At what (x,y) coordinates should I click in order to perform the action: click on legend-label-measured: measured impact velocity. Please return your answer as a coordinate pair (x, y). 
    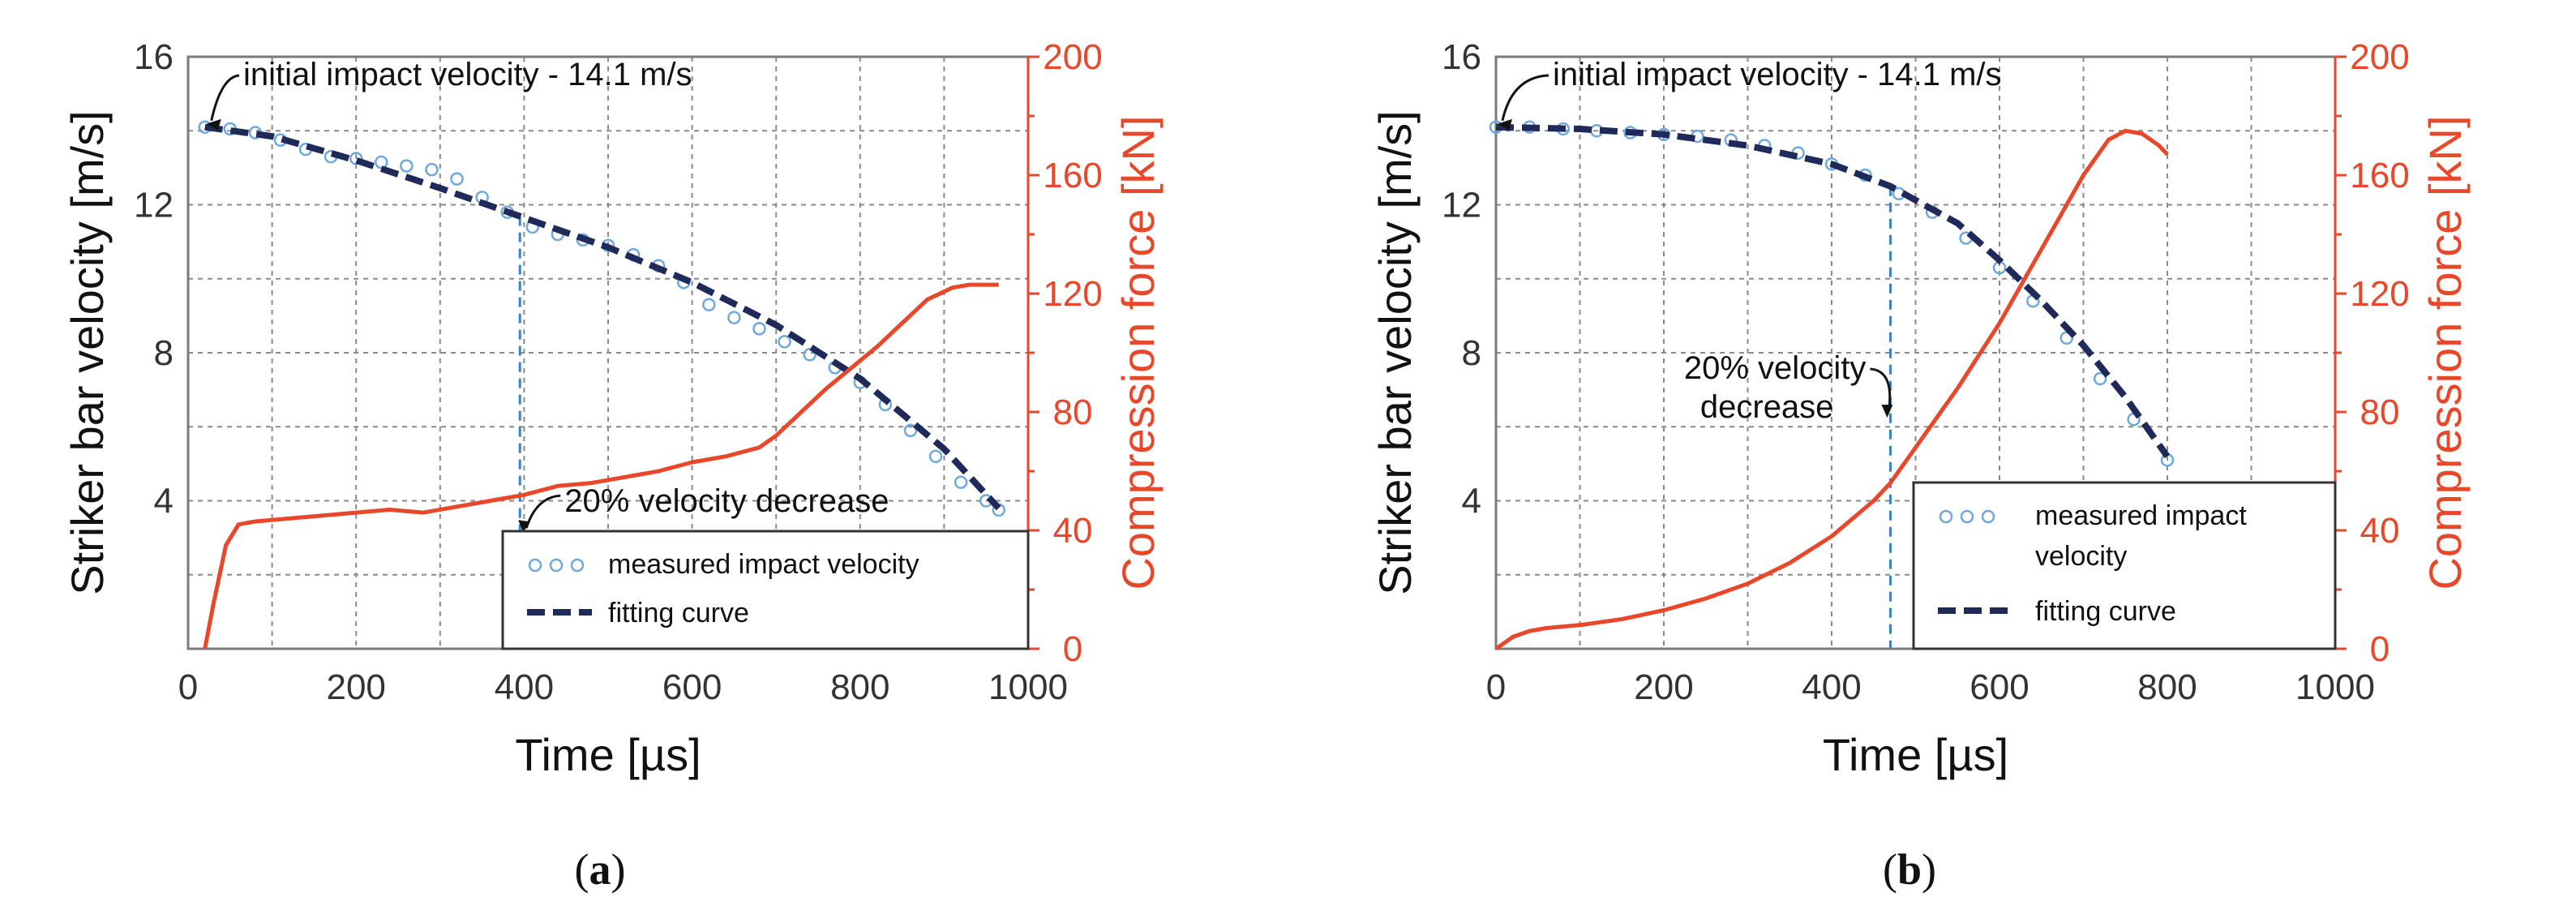
    Looking at the image, I should click on (763, 564).